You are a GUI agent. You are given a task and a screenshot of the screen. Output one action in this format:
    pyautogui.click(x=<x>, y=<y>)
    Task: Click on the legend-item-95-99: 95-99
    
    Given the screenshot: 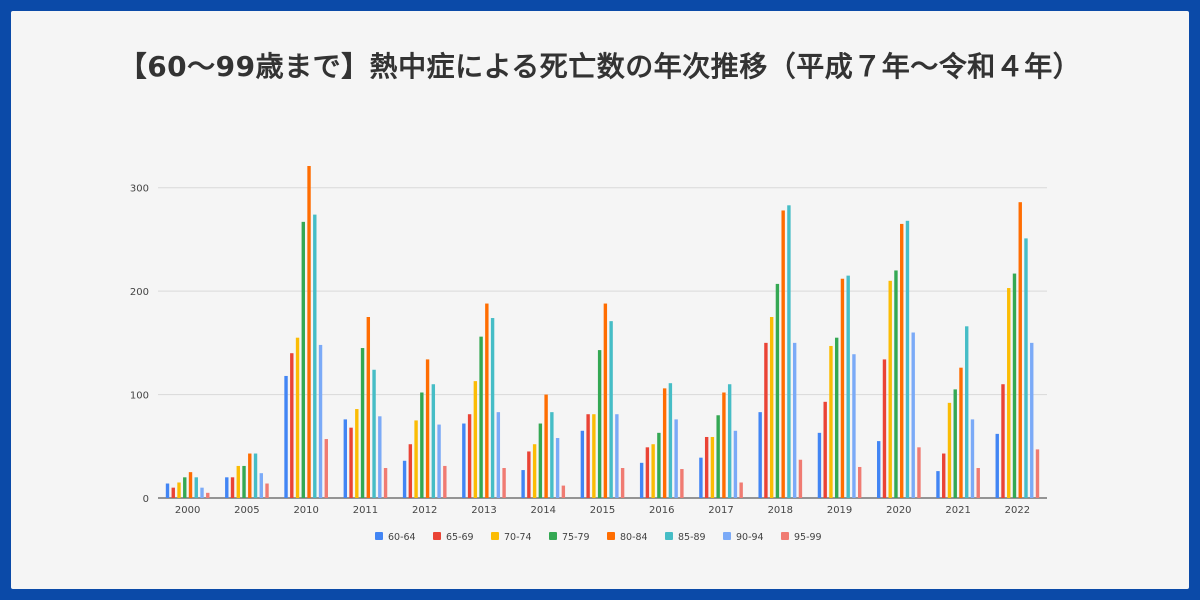 What is the action you would take?
    pyautogui.click(x=801, y=537)
    